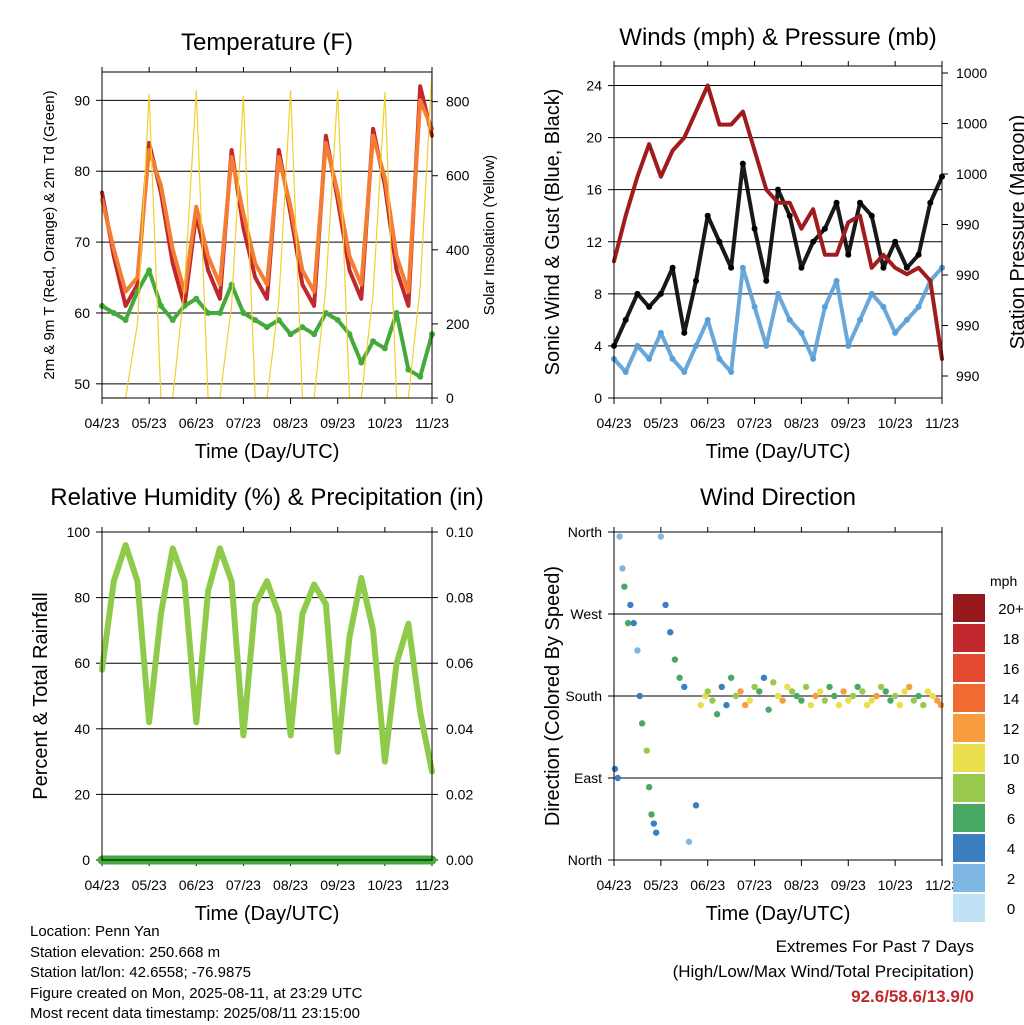  I want to click on chart2-ytick-label: 8, so click(598, 294).